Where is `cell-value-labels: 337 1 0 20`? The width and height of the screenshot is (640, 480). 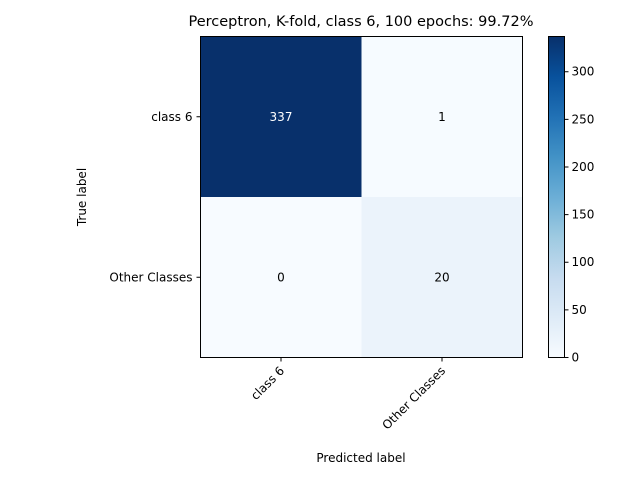 cell-value-labels: 337 1 0 20 is located at coordinates (360, 197).